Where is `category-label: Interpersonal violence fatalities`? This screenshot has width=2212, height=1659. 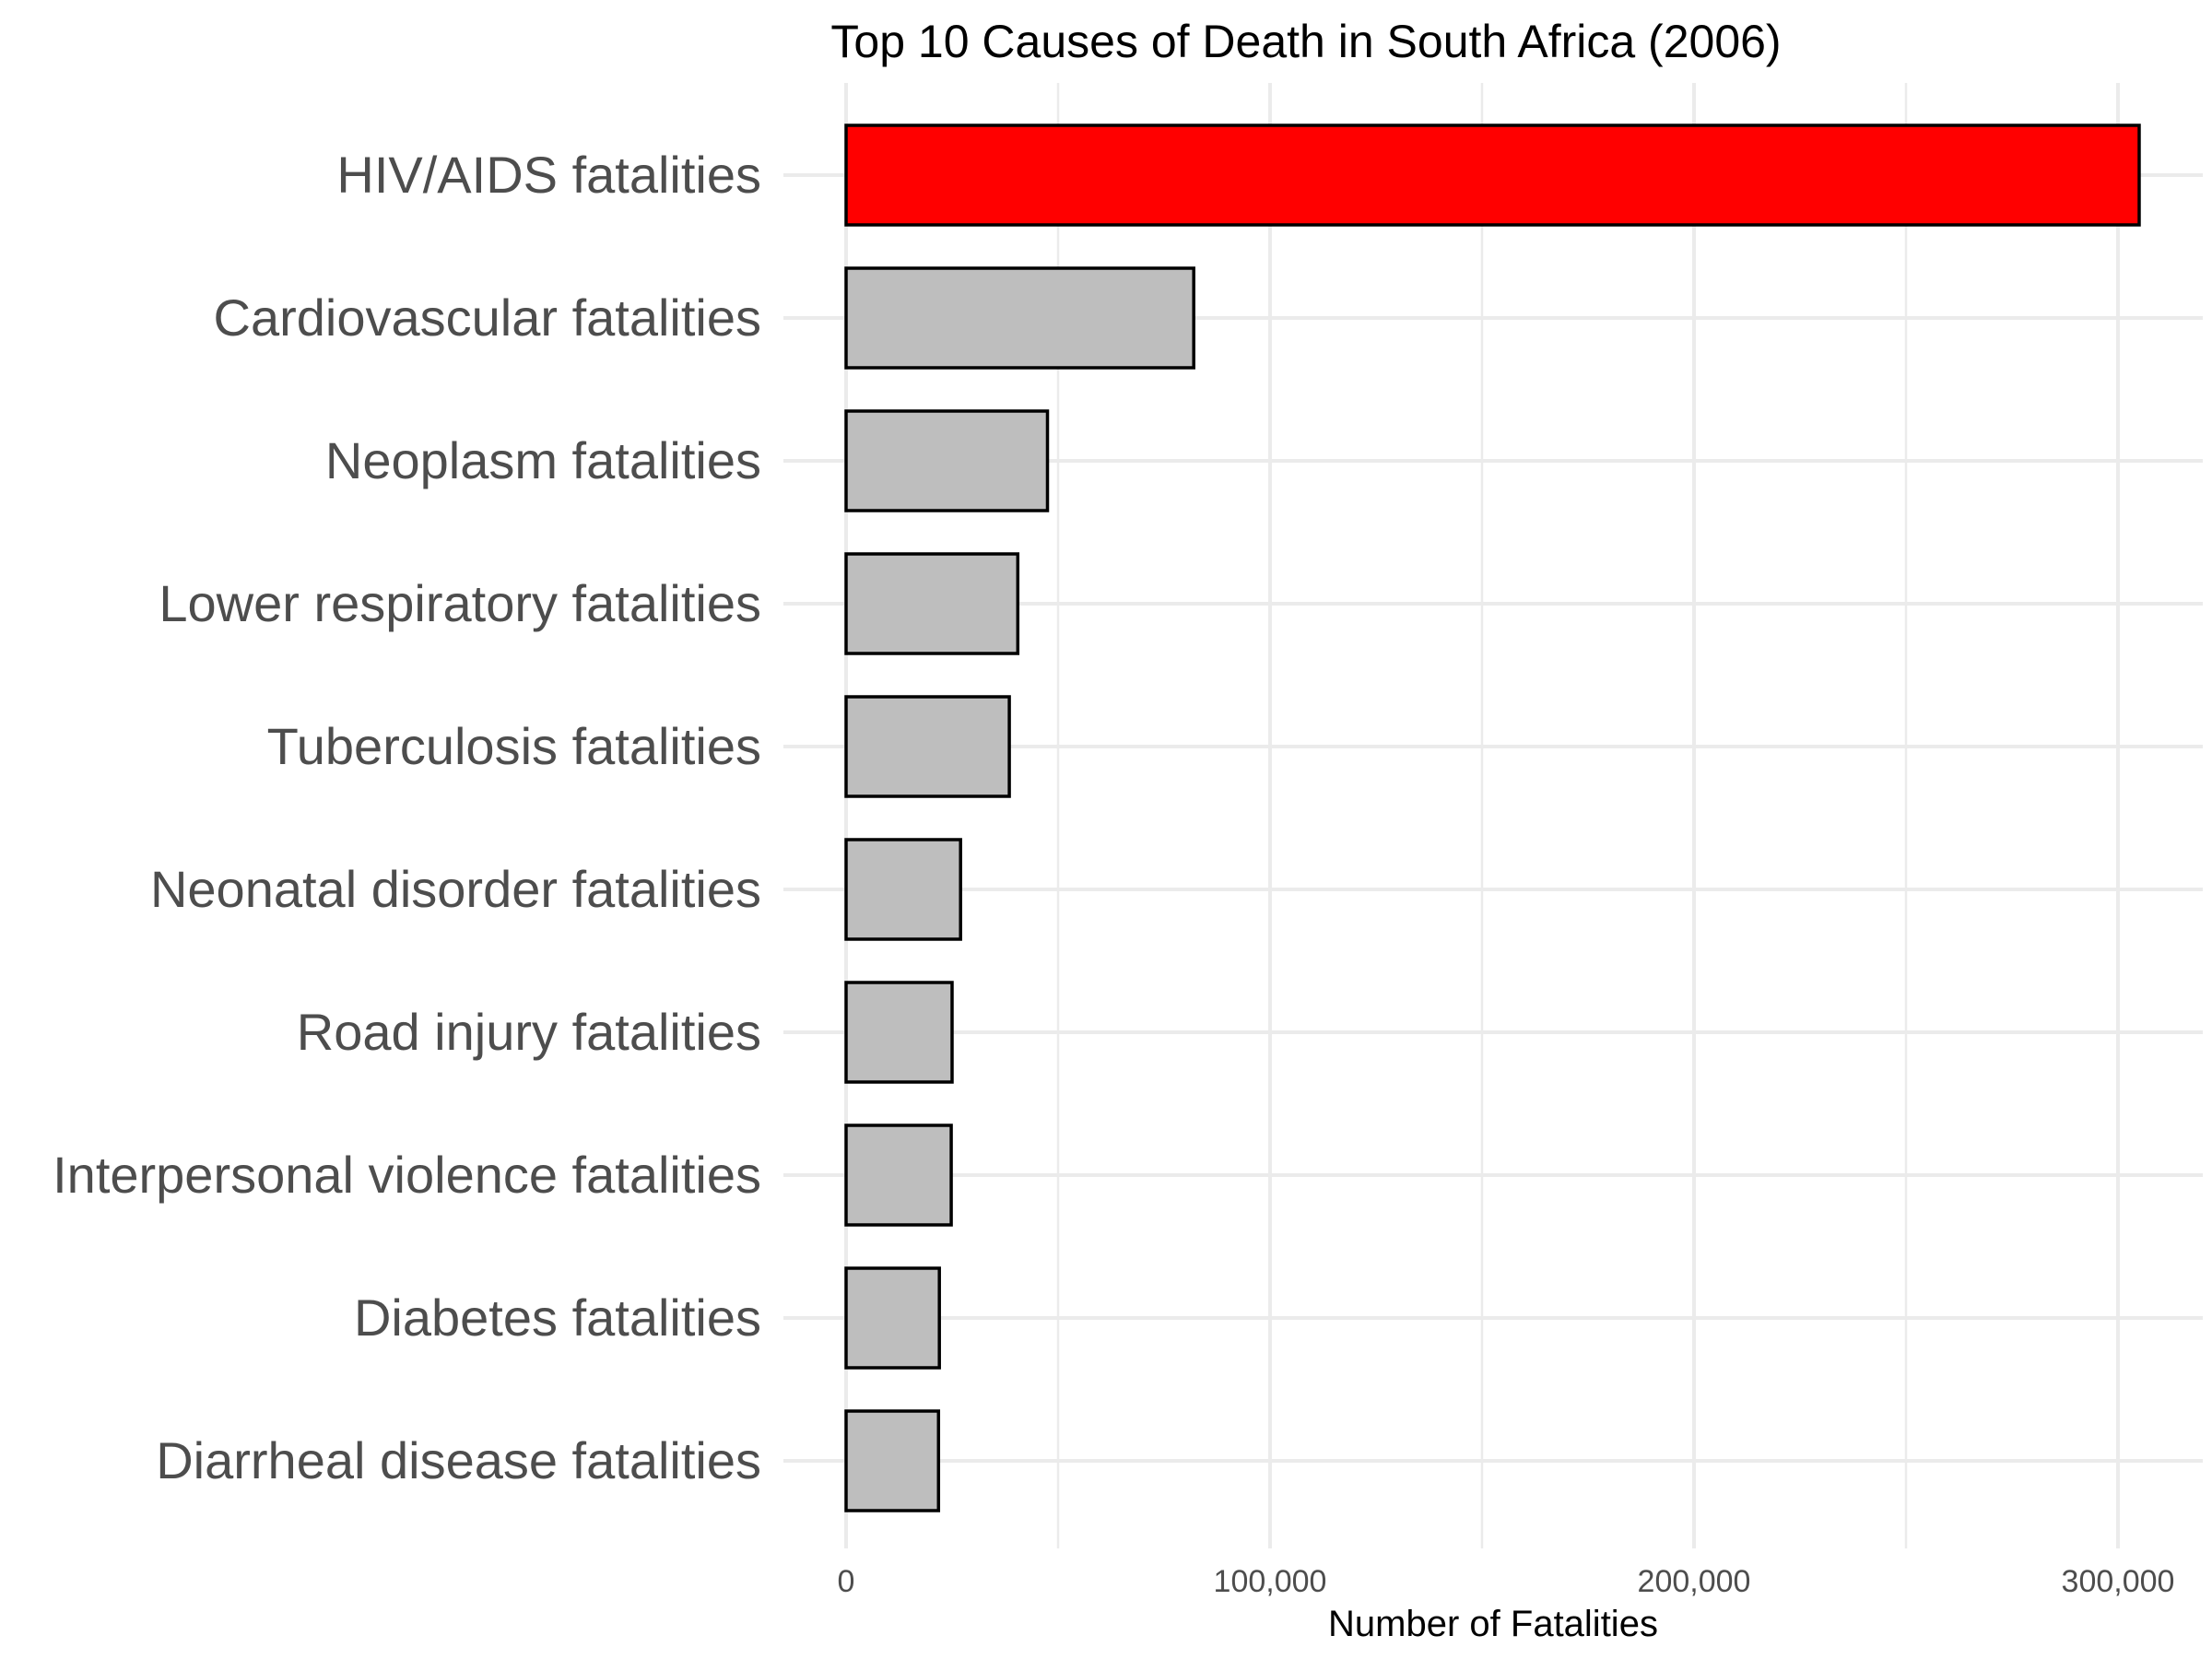 category-label: Interpersonal violence fatalities is located at coordinates (407, 1175).